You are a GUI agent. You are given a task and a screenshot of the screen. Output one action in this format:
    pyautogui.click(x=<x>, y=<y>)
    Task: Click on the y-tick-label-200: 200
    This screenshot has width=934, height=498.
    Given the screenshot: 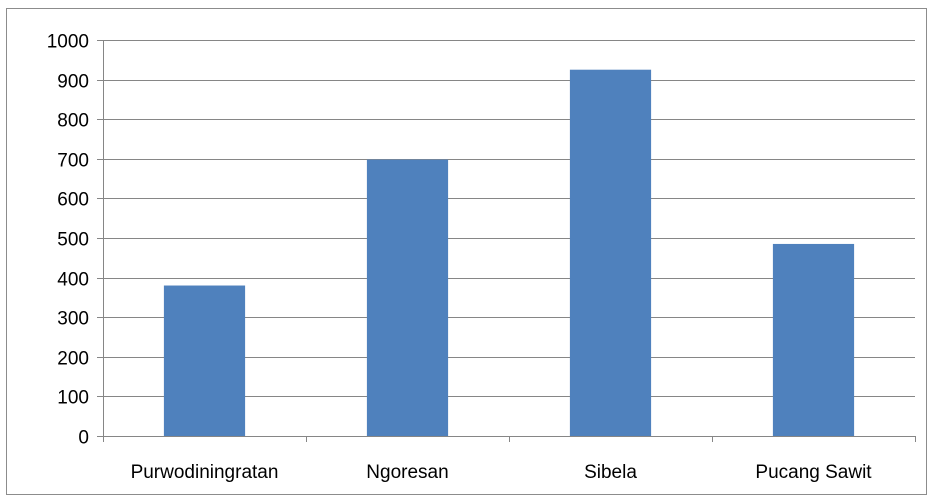 What is the action you would take?
    pyautogui.click(x=73, y=359)
    